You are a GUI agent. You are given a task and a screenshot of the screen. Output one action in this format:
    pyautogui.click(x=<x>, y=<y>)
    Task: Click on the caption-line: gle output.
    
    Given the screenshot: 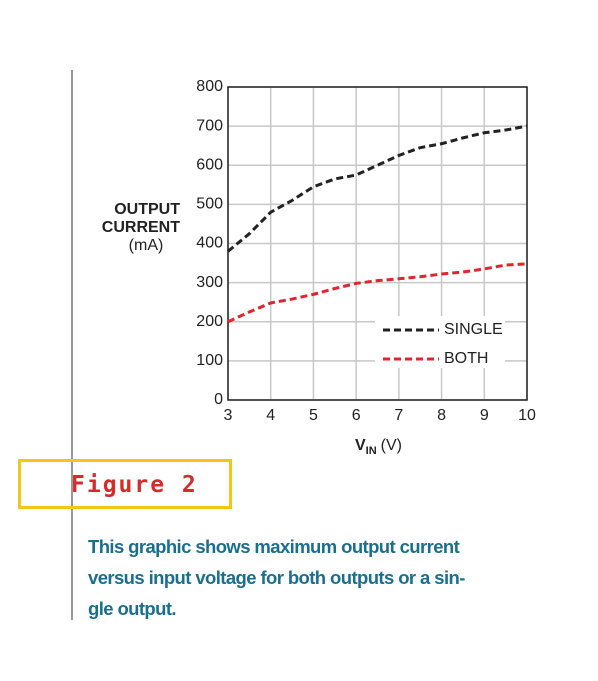 What is the action you would take?
    pyautogui.click(x=132, y=608)
    